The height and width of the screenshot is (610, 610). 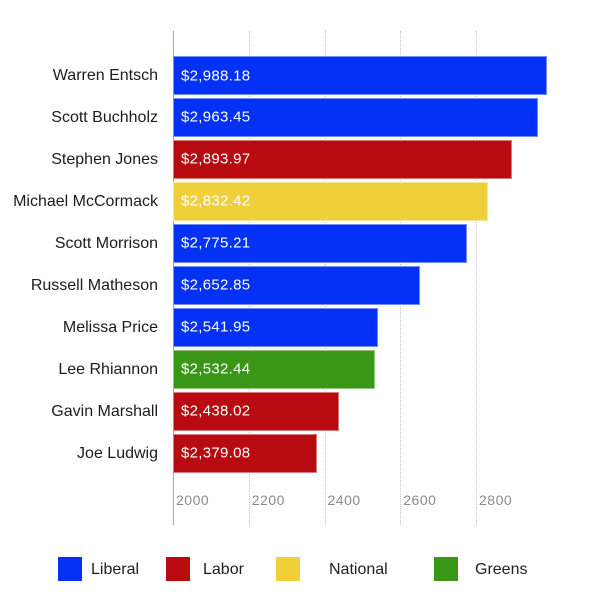 What do you see at coordinates (288, 569) in the screenshot?
I see `legend-swatch-national` at bounding box center [288, 569].